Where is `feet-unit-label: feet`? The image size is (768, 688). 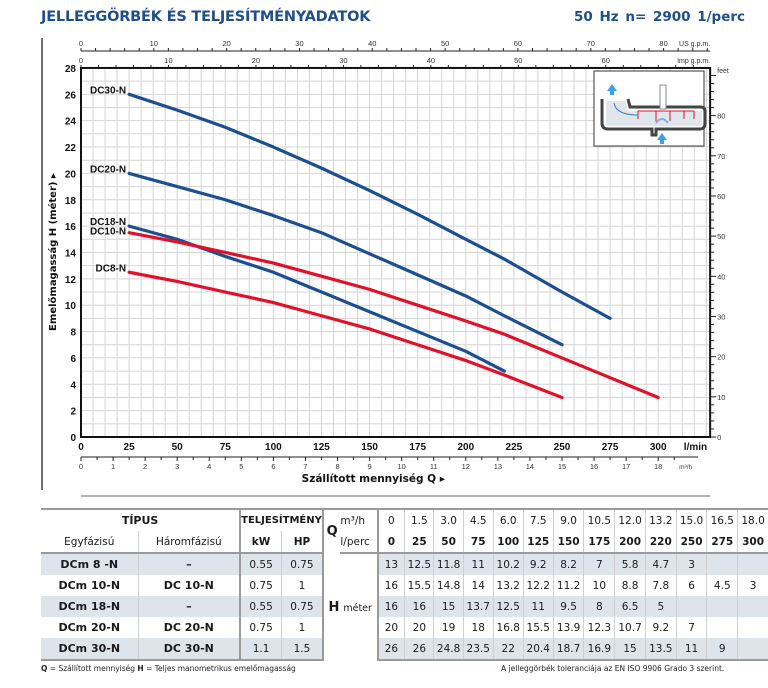
feet-unit-label: feet is located at coordinates (723, 71).